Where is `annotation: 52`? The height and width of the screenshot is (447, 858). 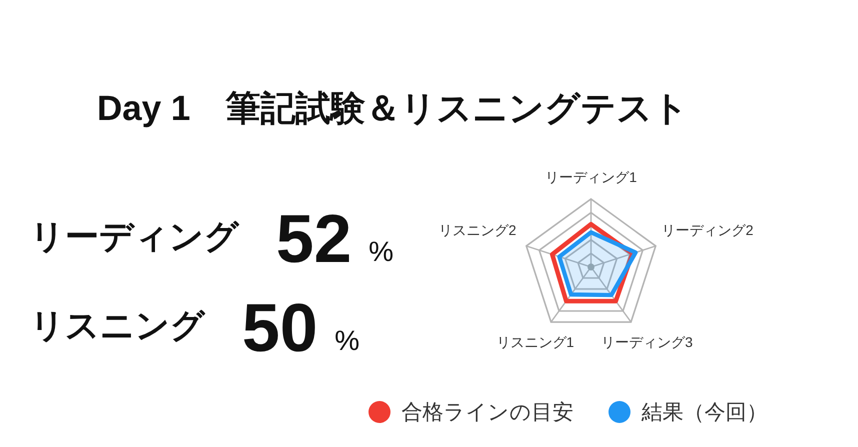 annotation: 52 is located at coordinates (314, 239).